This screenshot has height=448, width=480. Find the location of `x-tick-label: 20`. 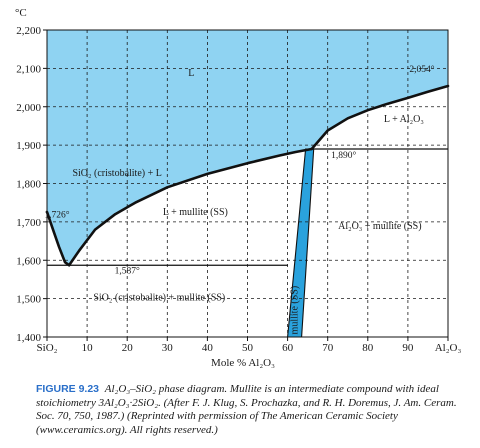

x-tick-label: 20 is located at coordinates (128, 348).